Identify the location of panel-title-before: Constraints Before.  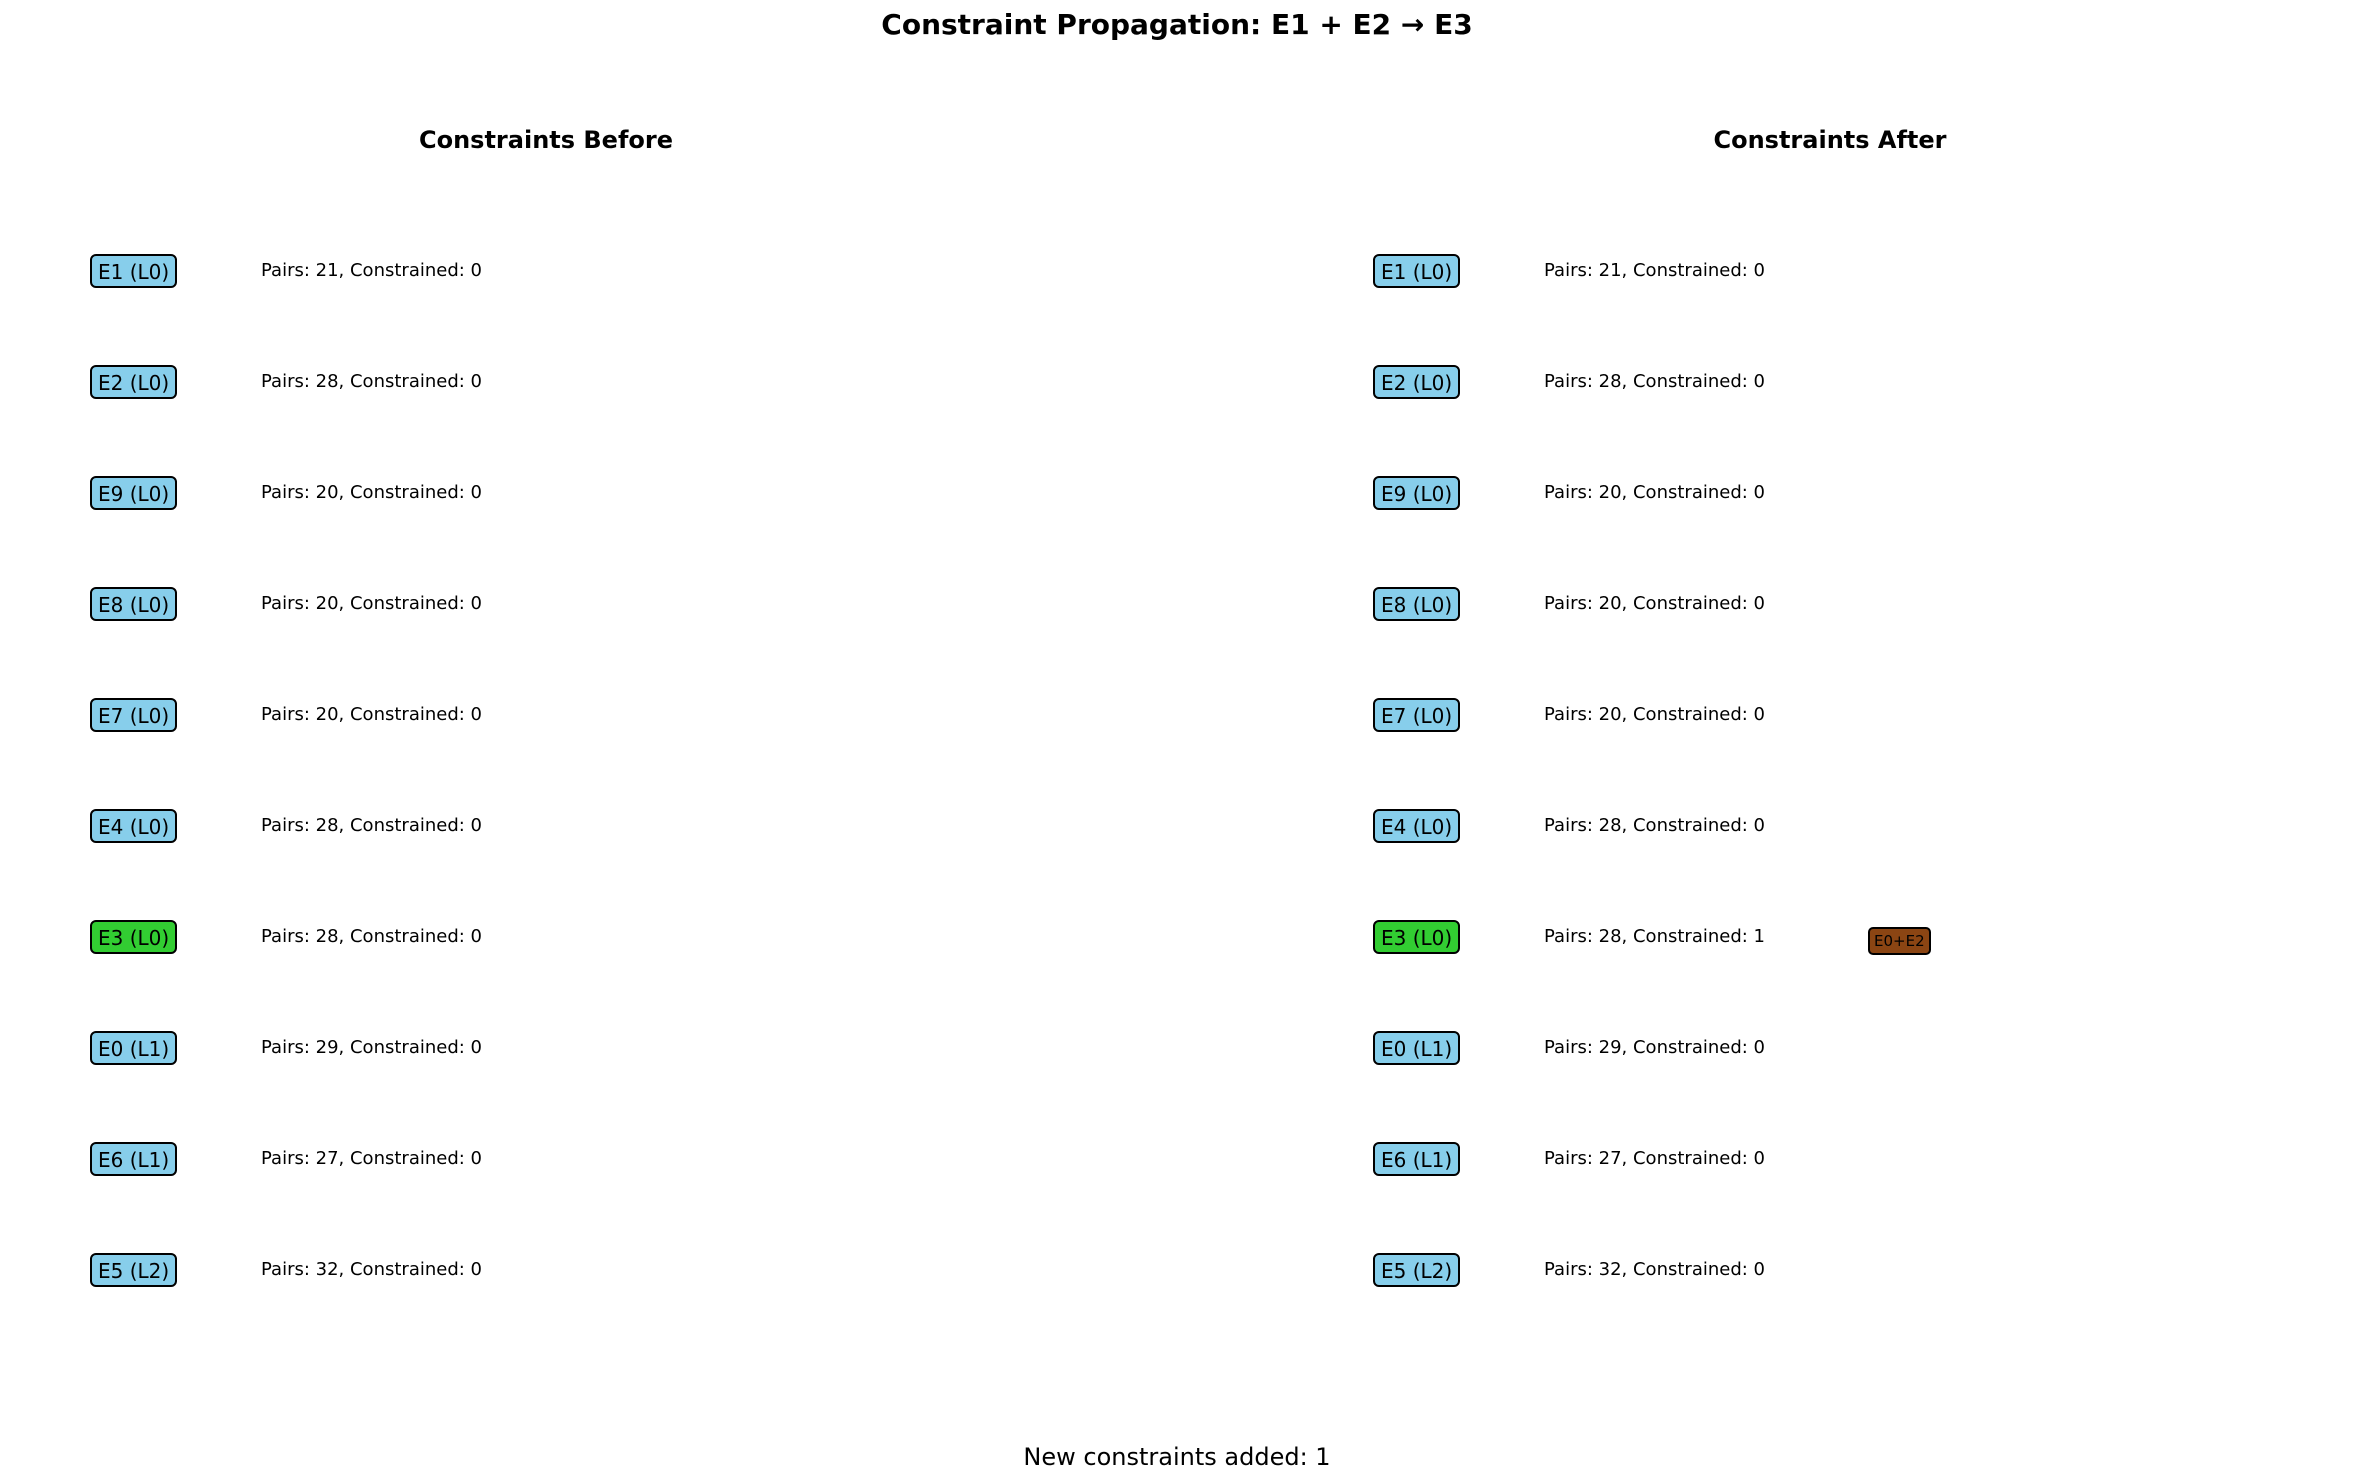
(545, 140).